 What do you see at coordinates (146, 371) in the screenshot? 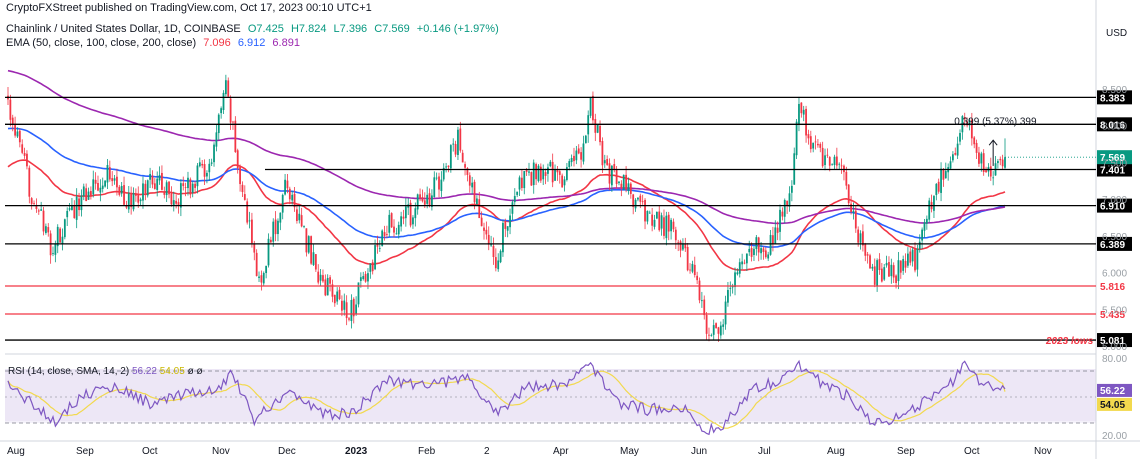
I see `rsi-value: 56.22` at bounding box center [146, 371].